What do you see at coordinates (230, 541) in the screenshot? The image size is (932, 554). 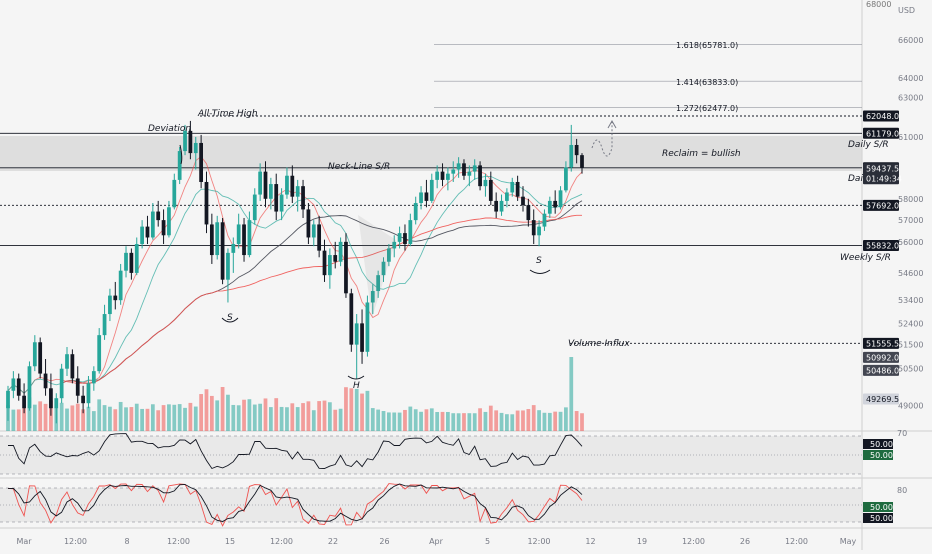 I see `time-tick-label: 15` at bounding box center [230, 541].